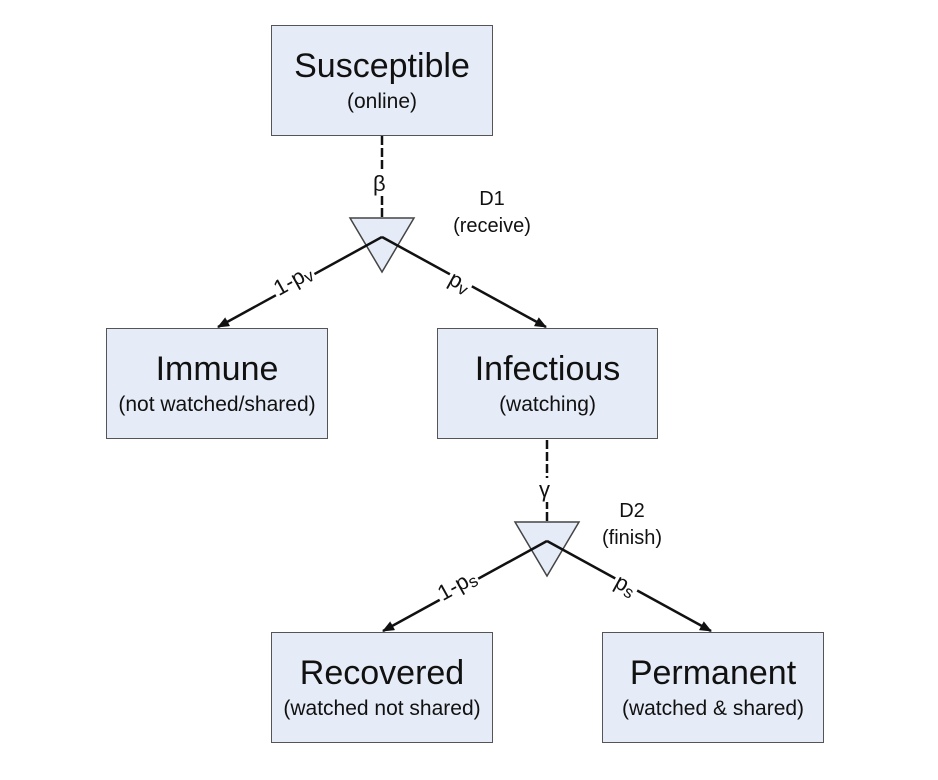 The height and width of the screenshot is (780, 938). What do you see at coordinates (492, 199) in the screenshot?
I see `decision-d1-name: D1` at bounding box center [492, 199].